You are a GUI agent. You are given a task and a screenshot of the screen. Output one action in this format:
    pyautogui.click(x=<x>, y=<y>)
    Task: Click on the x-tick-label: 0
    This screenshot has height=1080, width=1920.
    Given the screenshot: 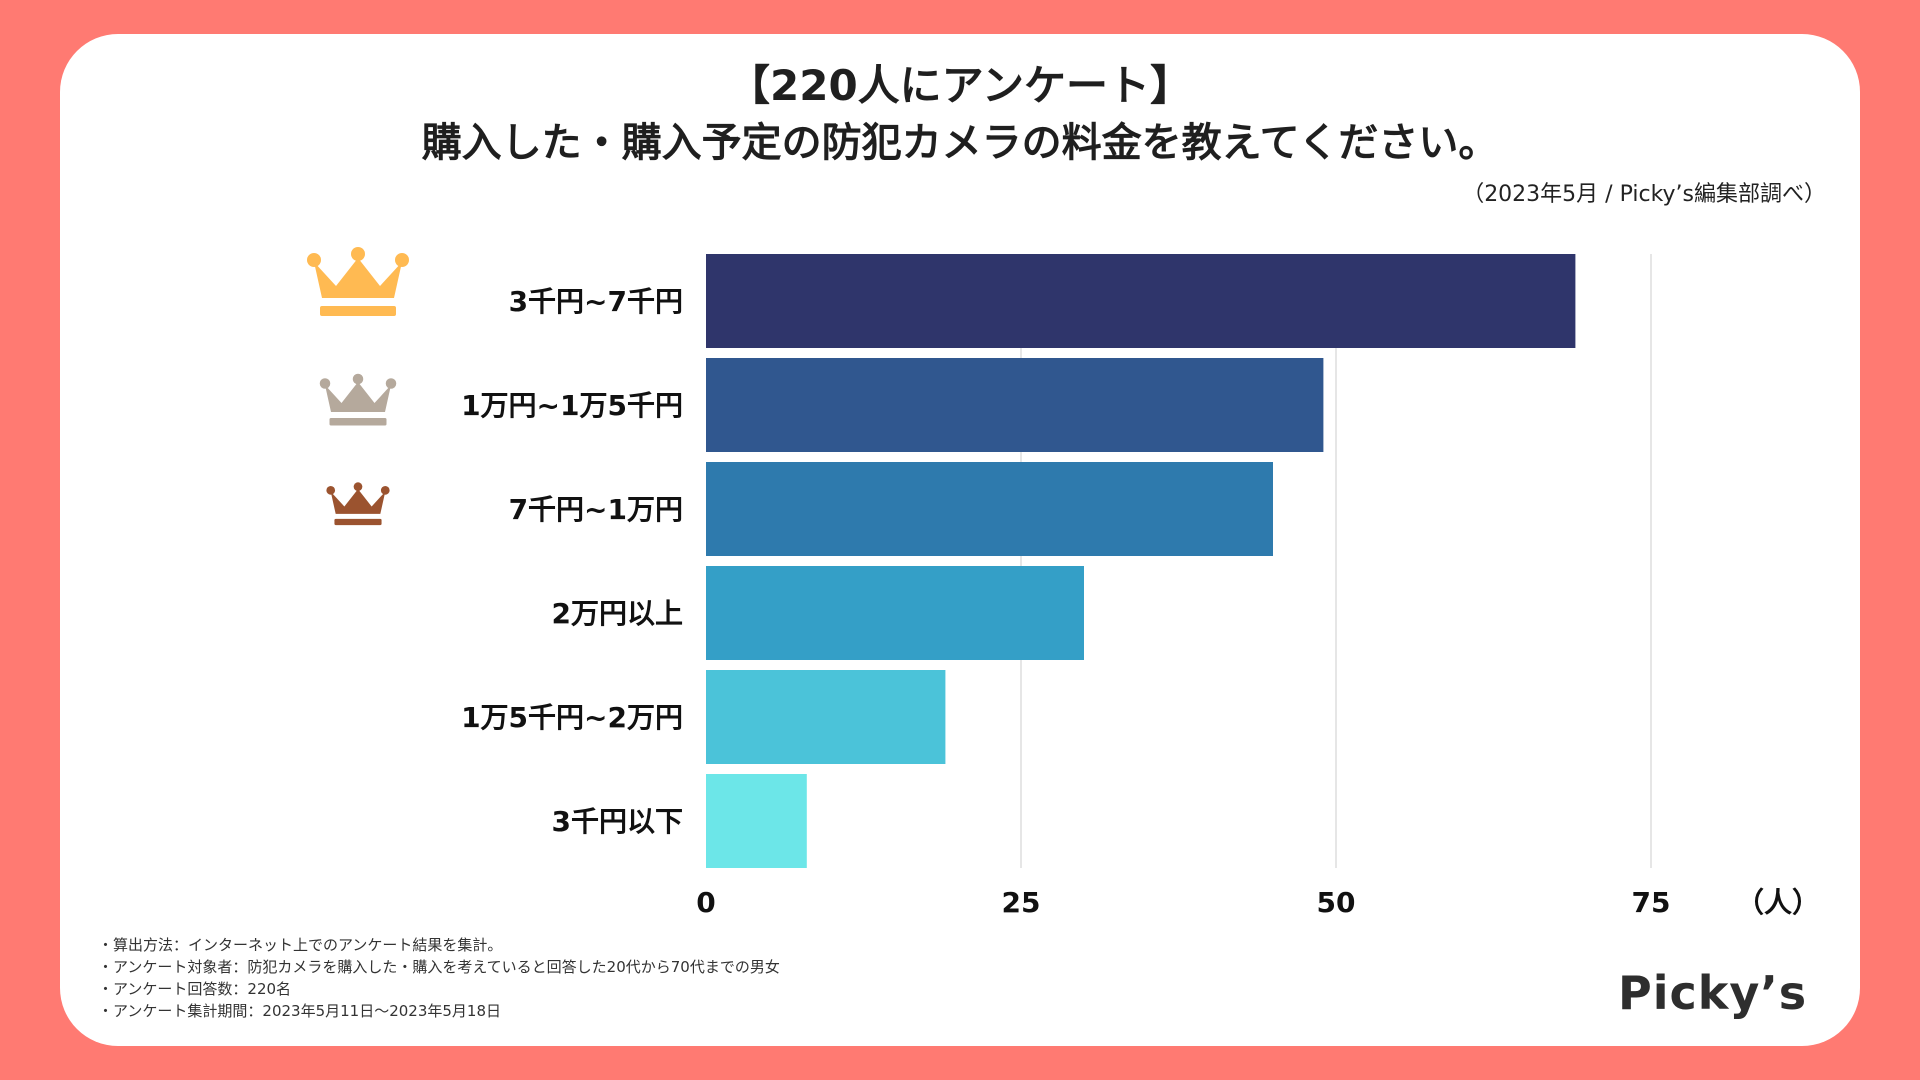 What is the action you would take?
    pyautogui.click(x=705, y=902)
    